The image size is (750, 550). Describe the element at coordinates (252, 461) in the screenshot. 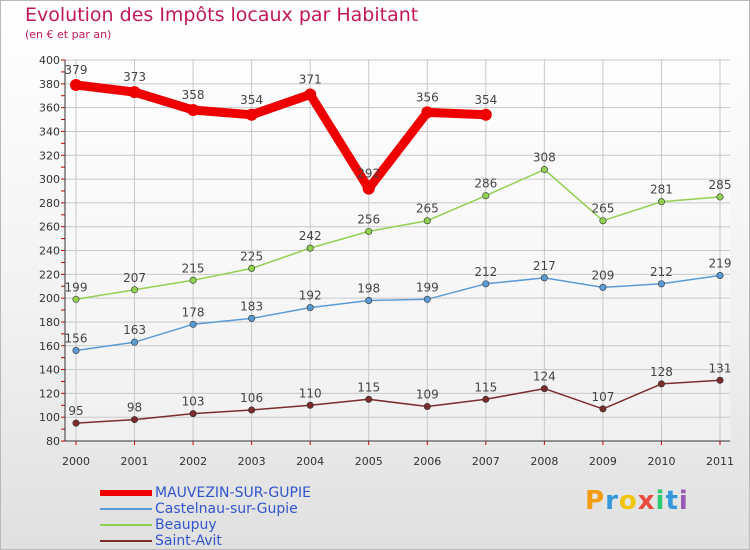

I see `x-tick-label: 2003` at that location.